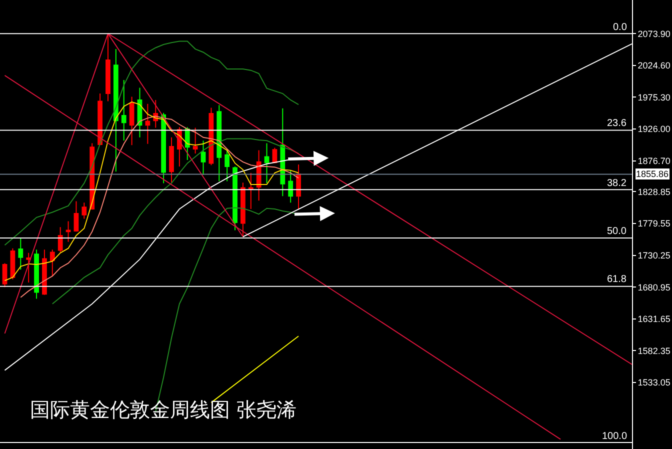  Describe the element at coordinates (654, 287) in the screenshot. I see `y-tick-label: 1680.95` at that location.